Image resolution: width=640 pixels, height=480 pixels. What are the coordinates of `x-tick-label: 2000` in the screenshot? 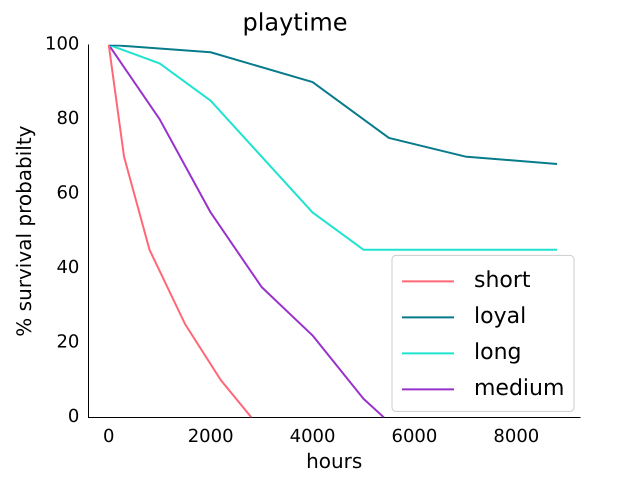 It's located at (211, 436).